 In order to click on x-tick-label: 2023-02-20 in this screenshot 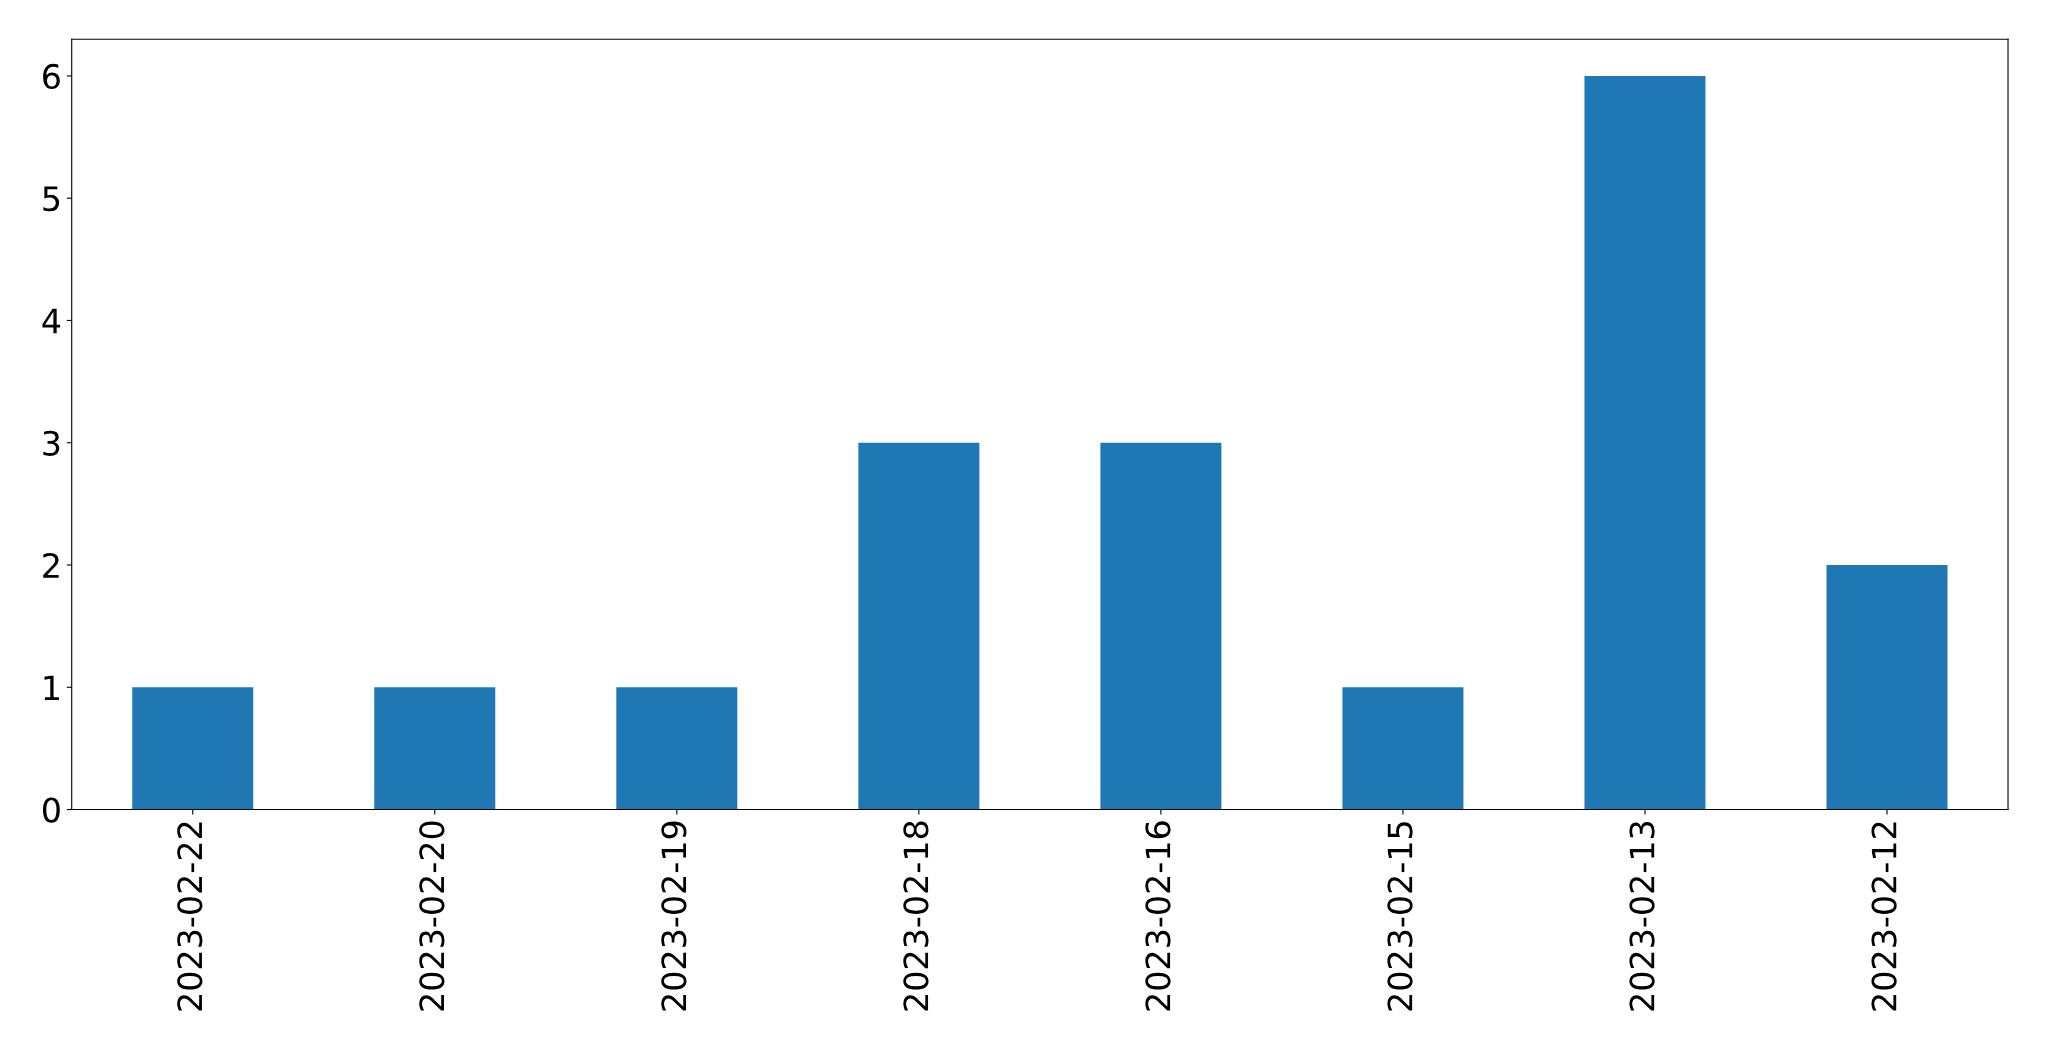, I will do `click(432, 916)`.